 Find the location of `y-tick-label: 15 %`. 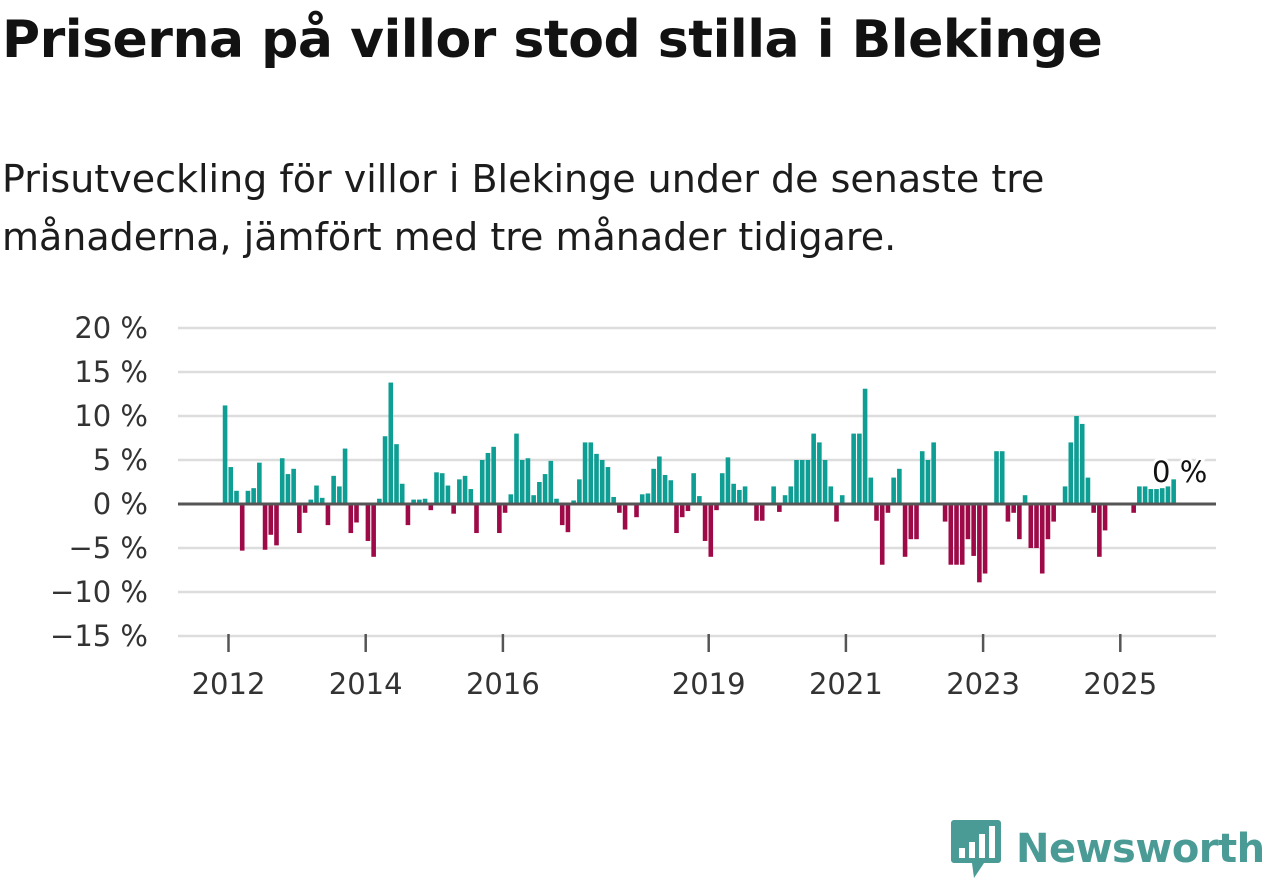

y-tick-label: 15 % is located at coordinates (111, 372).